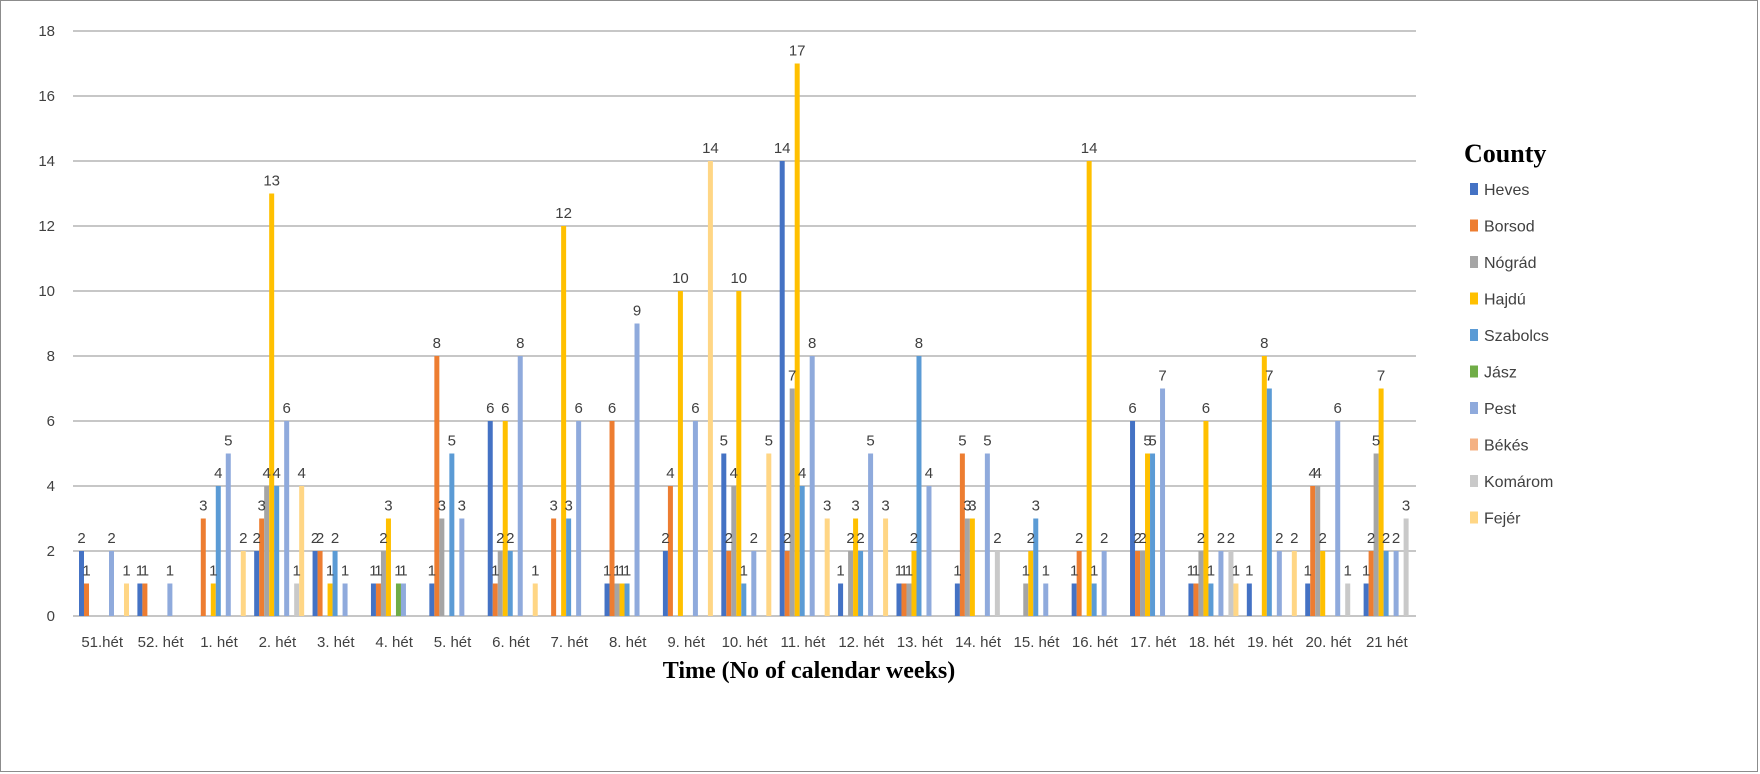 This screenshot has width=1760, height=774. I want to click on bar-jász, so click(398, 599).